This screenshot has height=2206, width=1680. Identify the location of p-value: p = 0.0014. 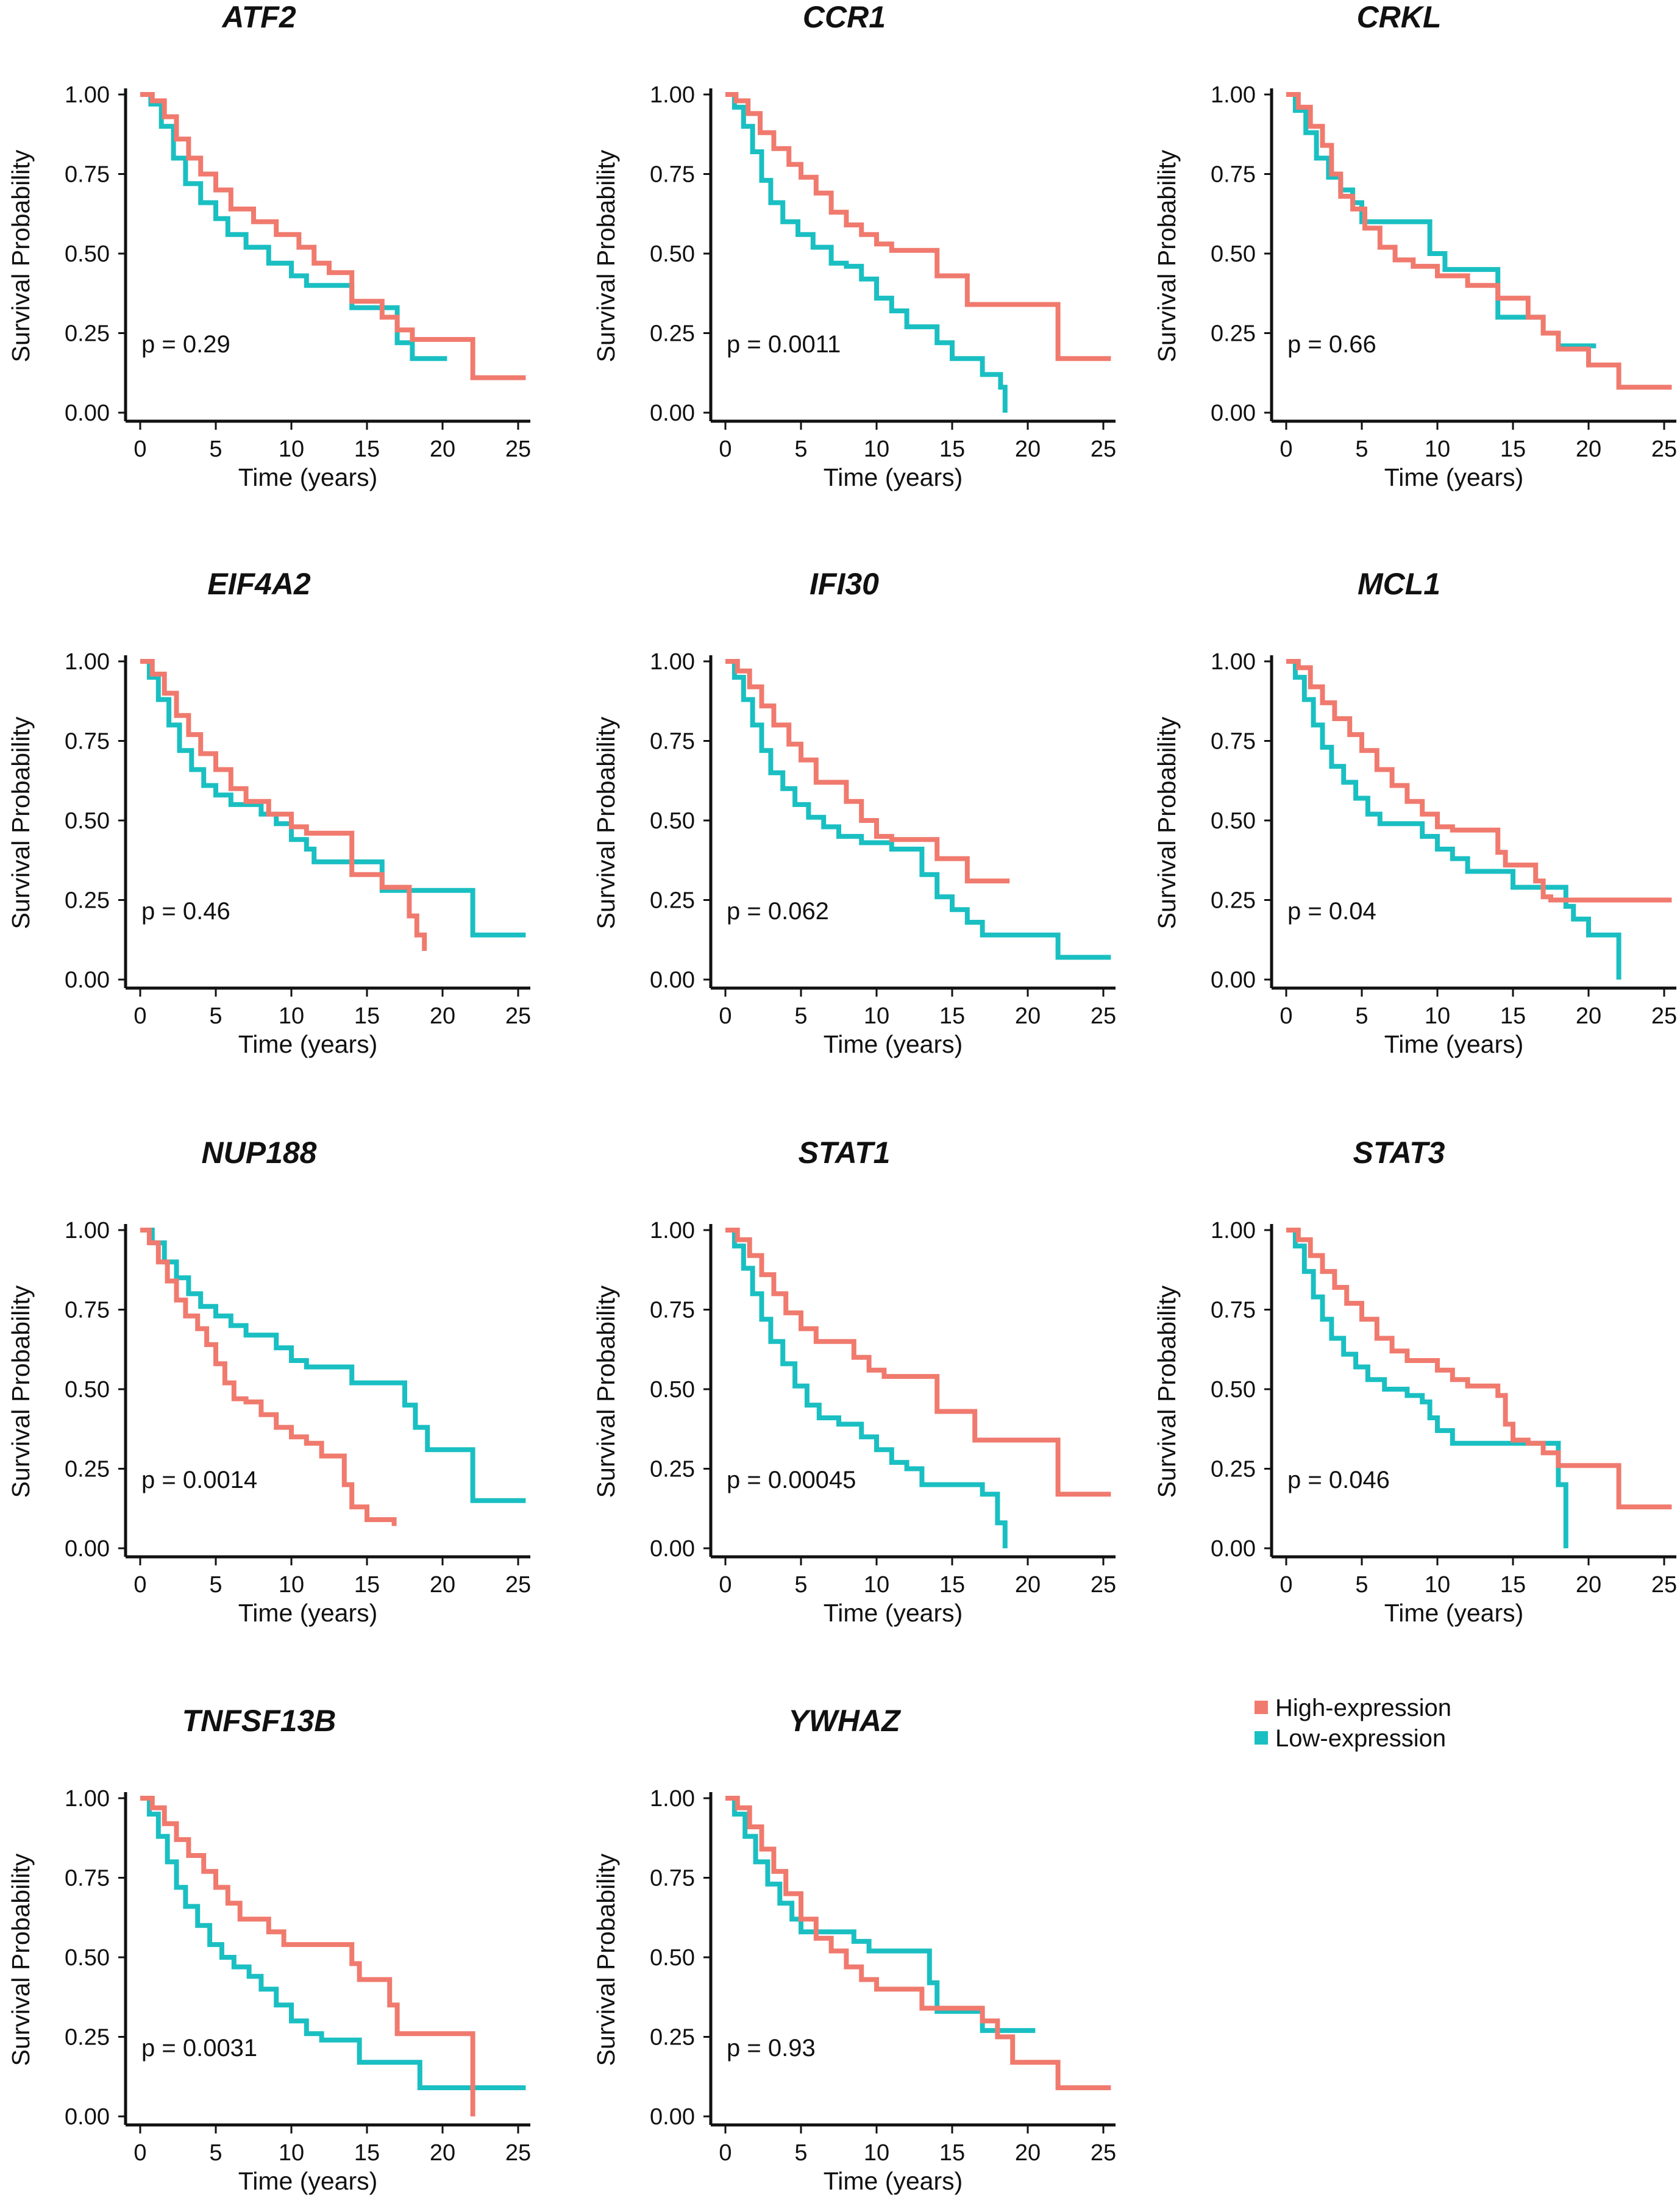
(199, 1480).